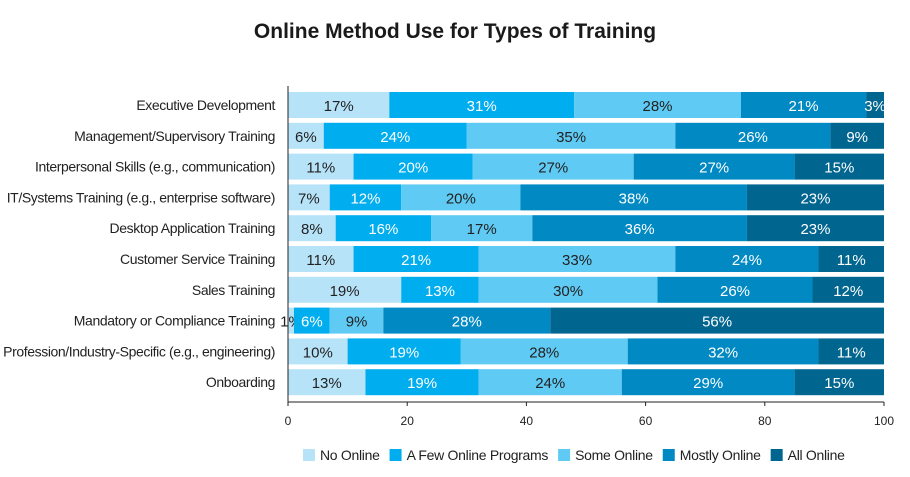 The image size is (910, 477). I want to click on data-label: 19%, so click(345, 291).